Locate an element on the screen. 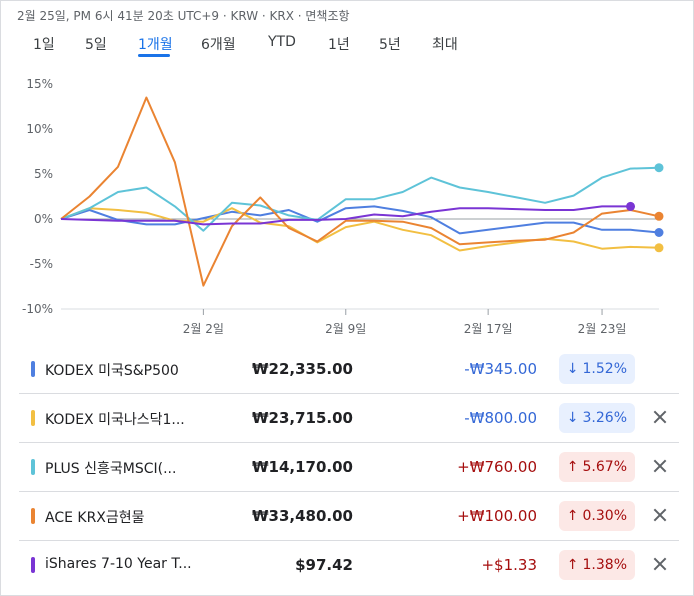 The width and height of the screenshot is (694, 596). percent-change-value: 1.38% is located at coordinates (604, 565).